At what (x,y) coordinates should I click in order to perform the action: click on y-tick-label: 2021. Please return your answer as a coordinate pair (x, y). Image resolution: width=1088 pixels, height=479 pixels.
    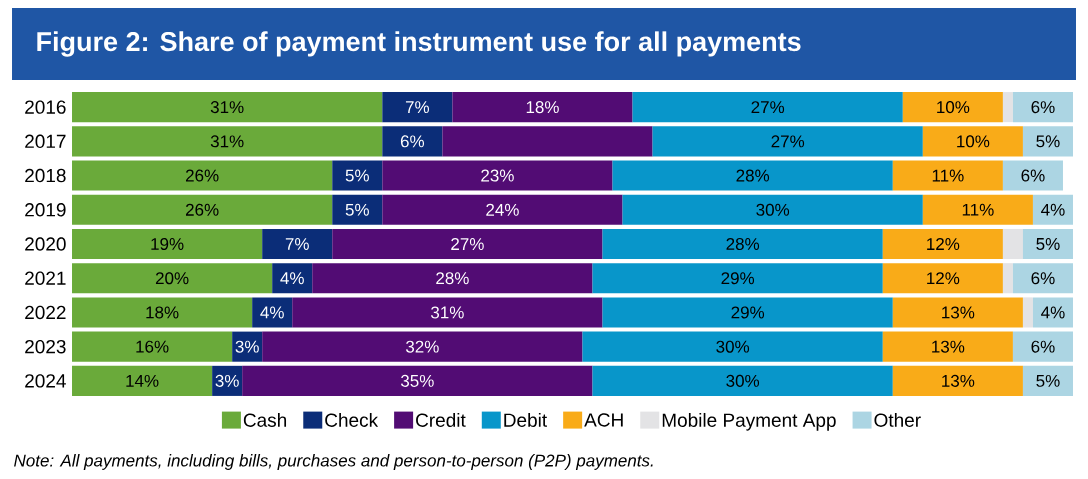
    Looking at the image, I should click on (45, 278).